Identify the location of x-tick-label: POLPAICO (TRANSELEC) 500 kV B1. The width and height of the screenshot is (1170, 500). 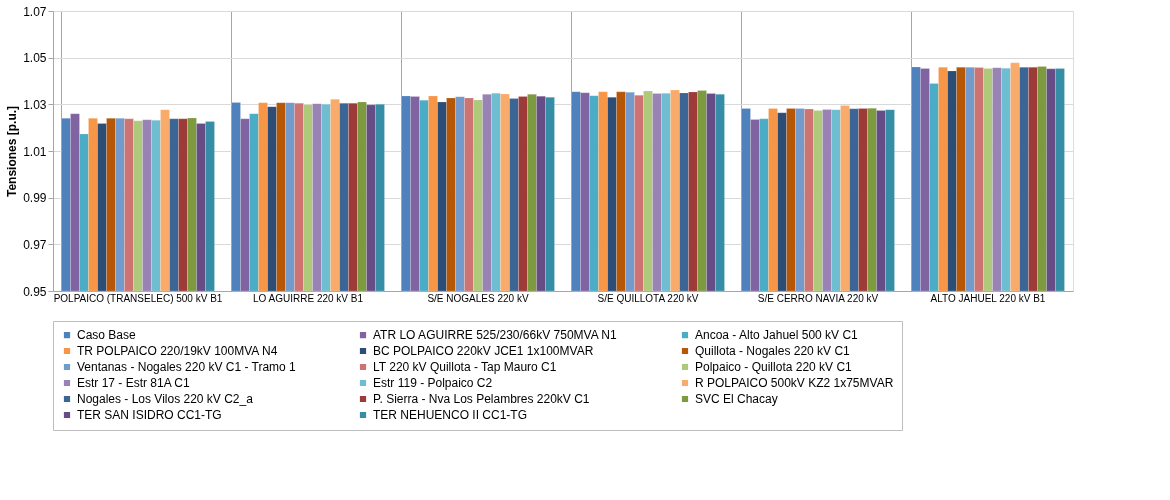
(138, 298).